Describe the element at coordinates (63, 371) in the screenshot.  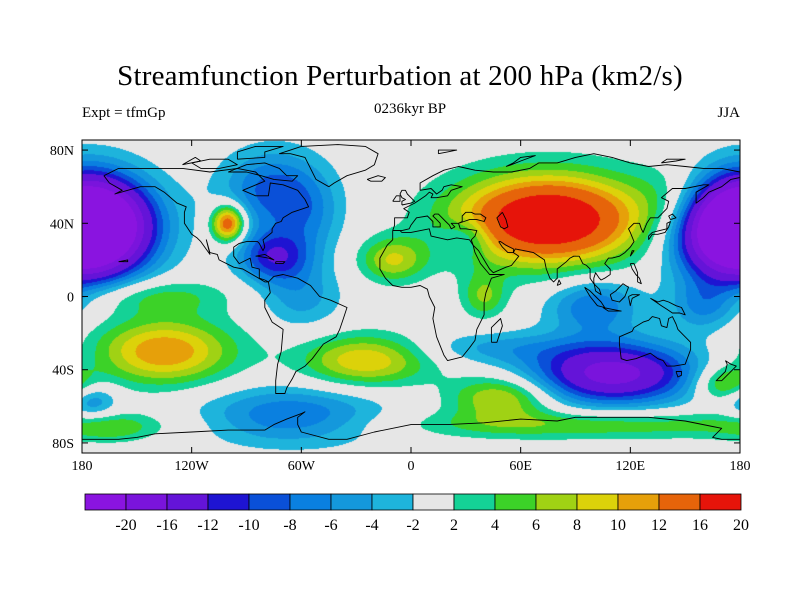
I see `y-tick-label: 40S` at that location.